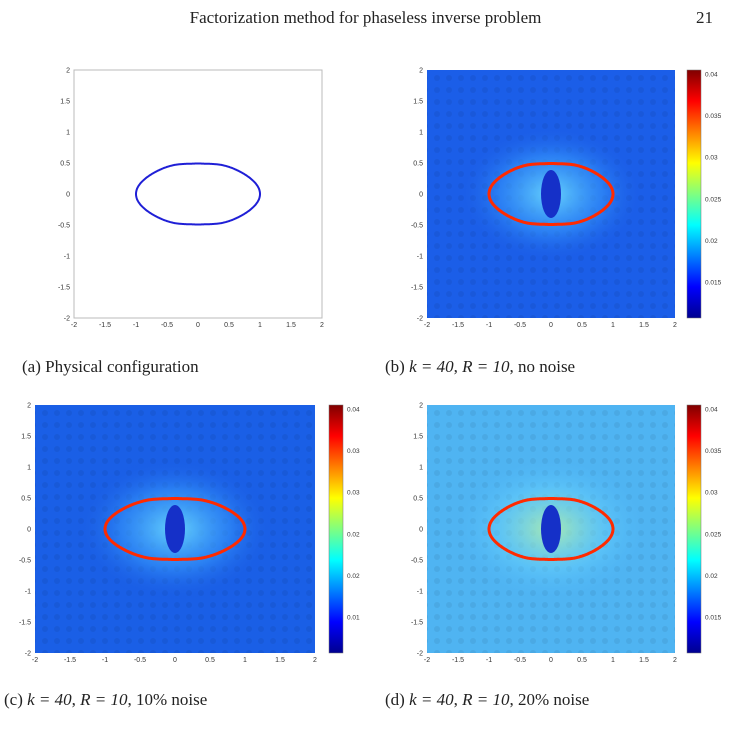 Image resolution: width=731 pixels, height=735 pixels. I want to click on heatmap-c-boundary, so click(175, 529).